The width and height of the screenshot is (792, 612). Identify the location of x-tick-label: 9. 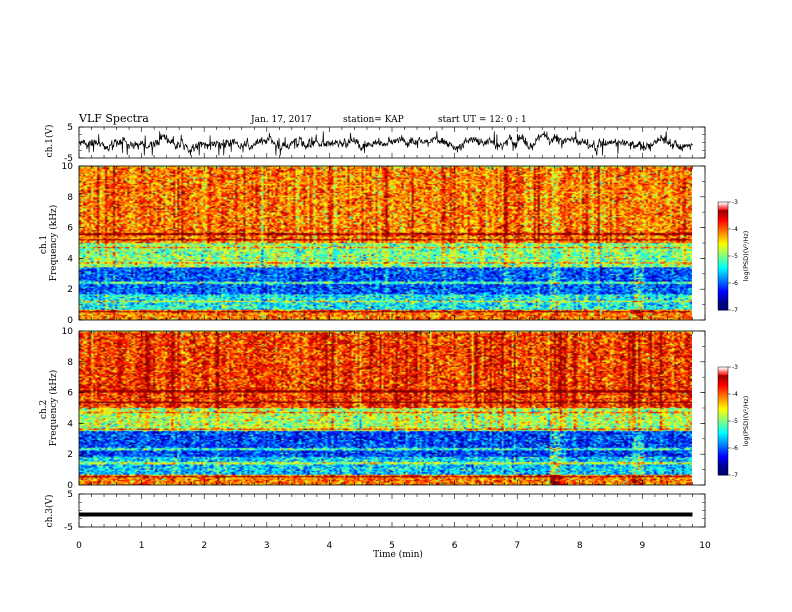
(643, 546).